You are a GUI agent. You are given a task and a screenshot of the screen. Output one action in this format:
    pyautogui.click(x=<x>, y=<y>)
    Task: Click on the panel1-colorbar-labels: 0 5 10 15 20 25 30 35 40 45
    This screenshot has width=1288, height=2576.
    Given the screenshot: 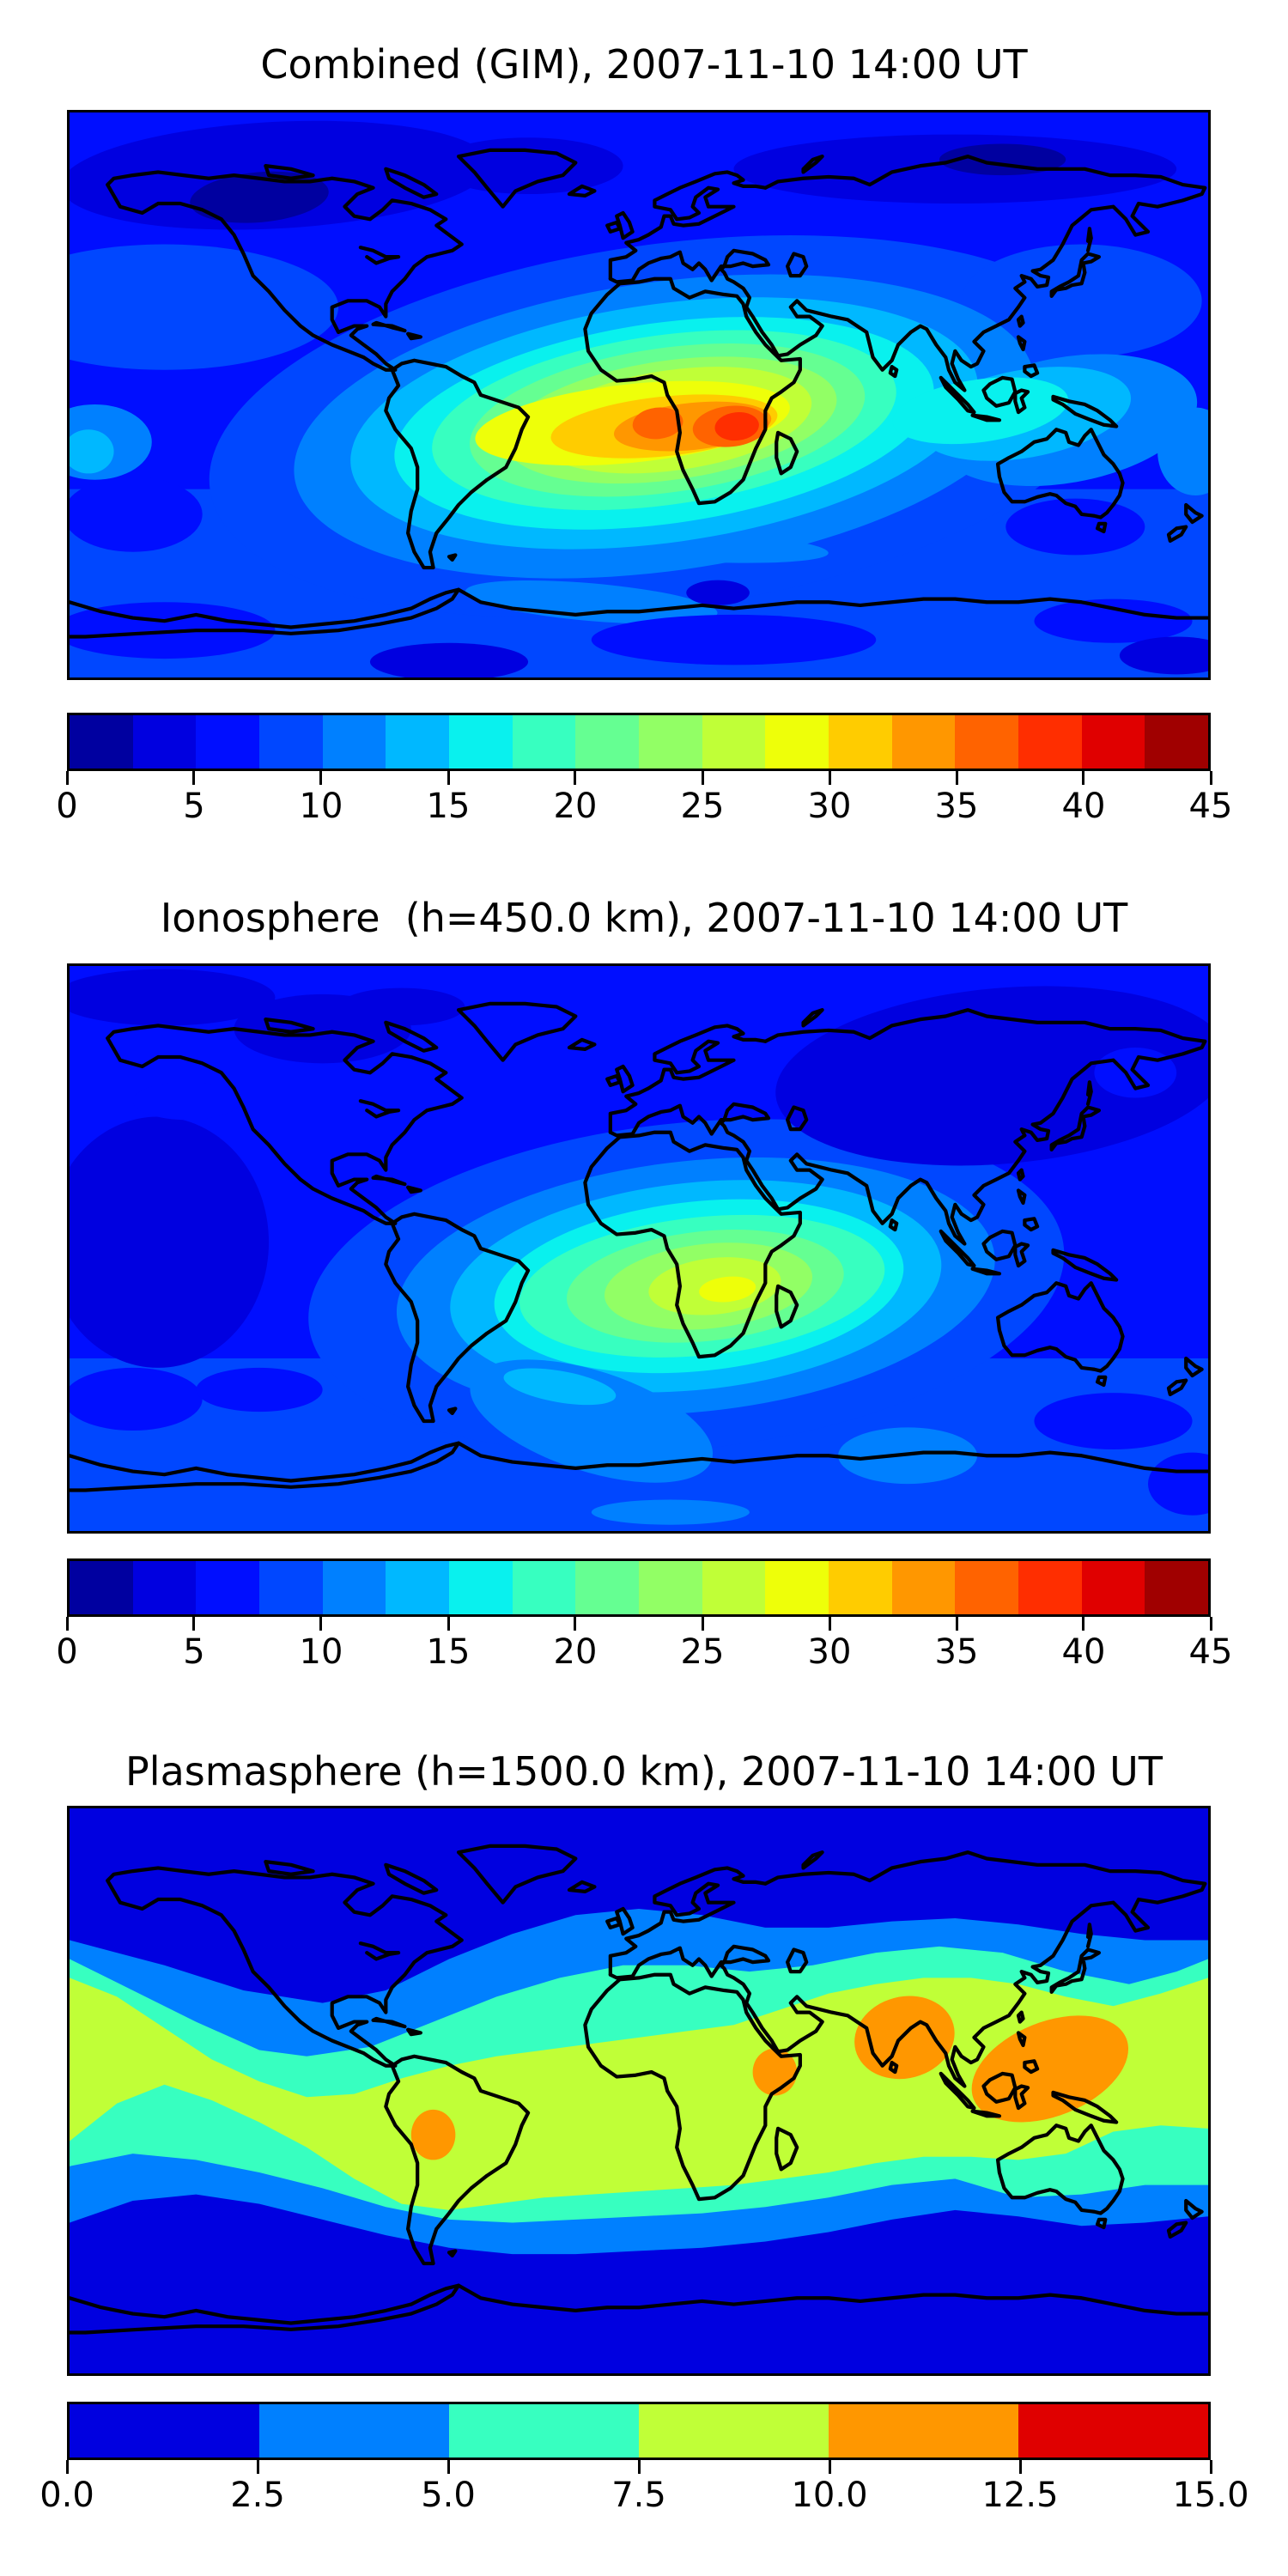 What is the action you would take?
    pyautogui.click(x=644, y=809)
    